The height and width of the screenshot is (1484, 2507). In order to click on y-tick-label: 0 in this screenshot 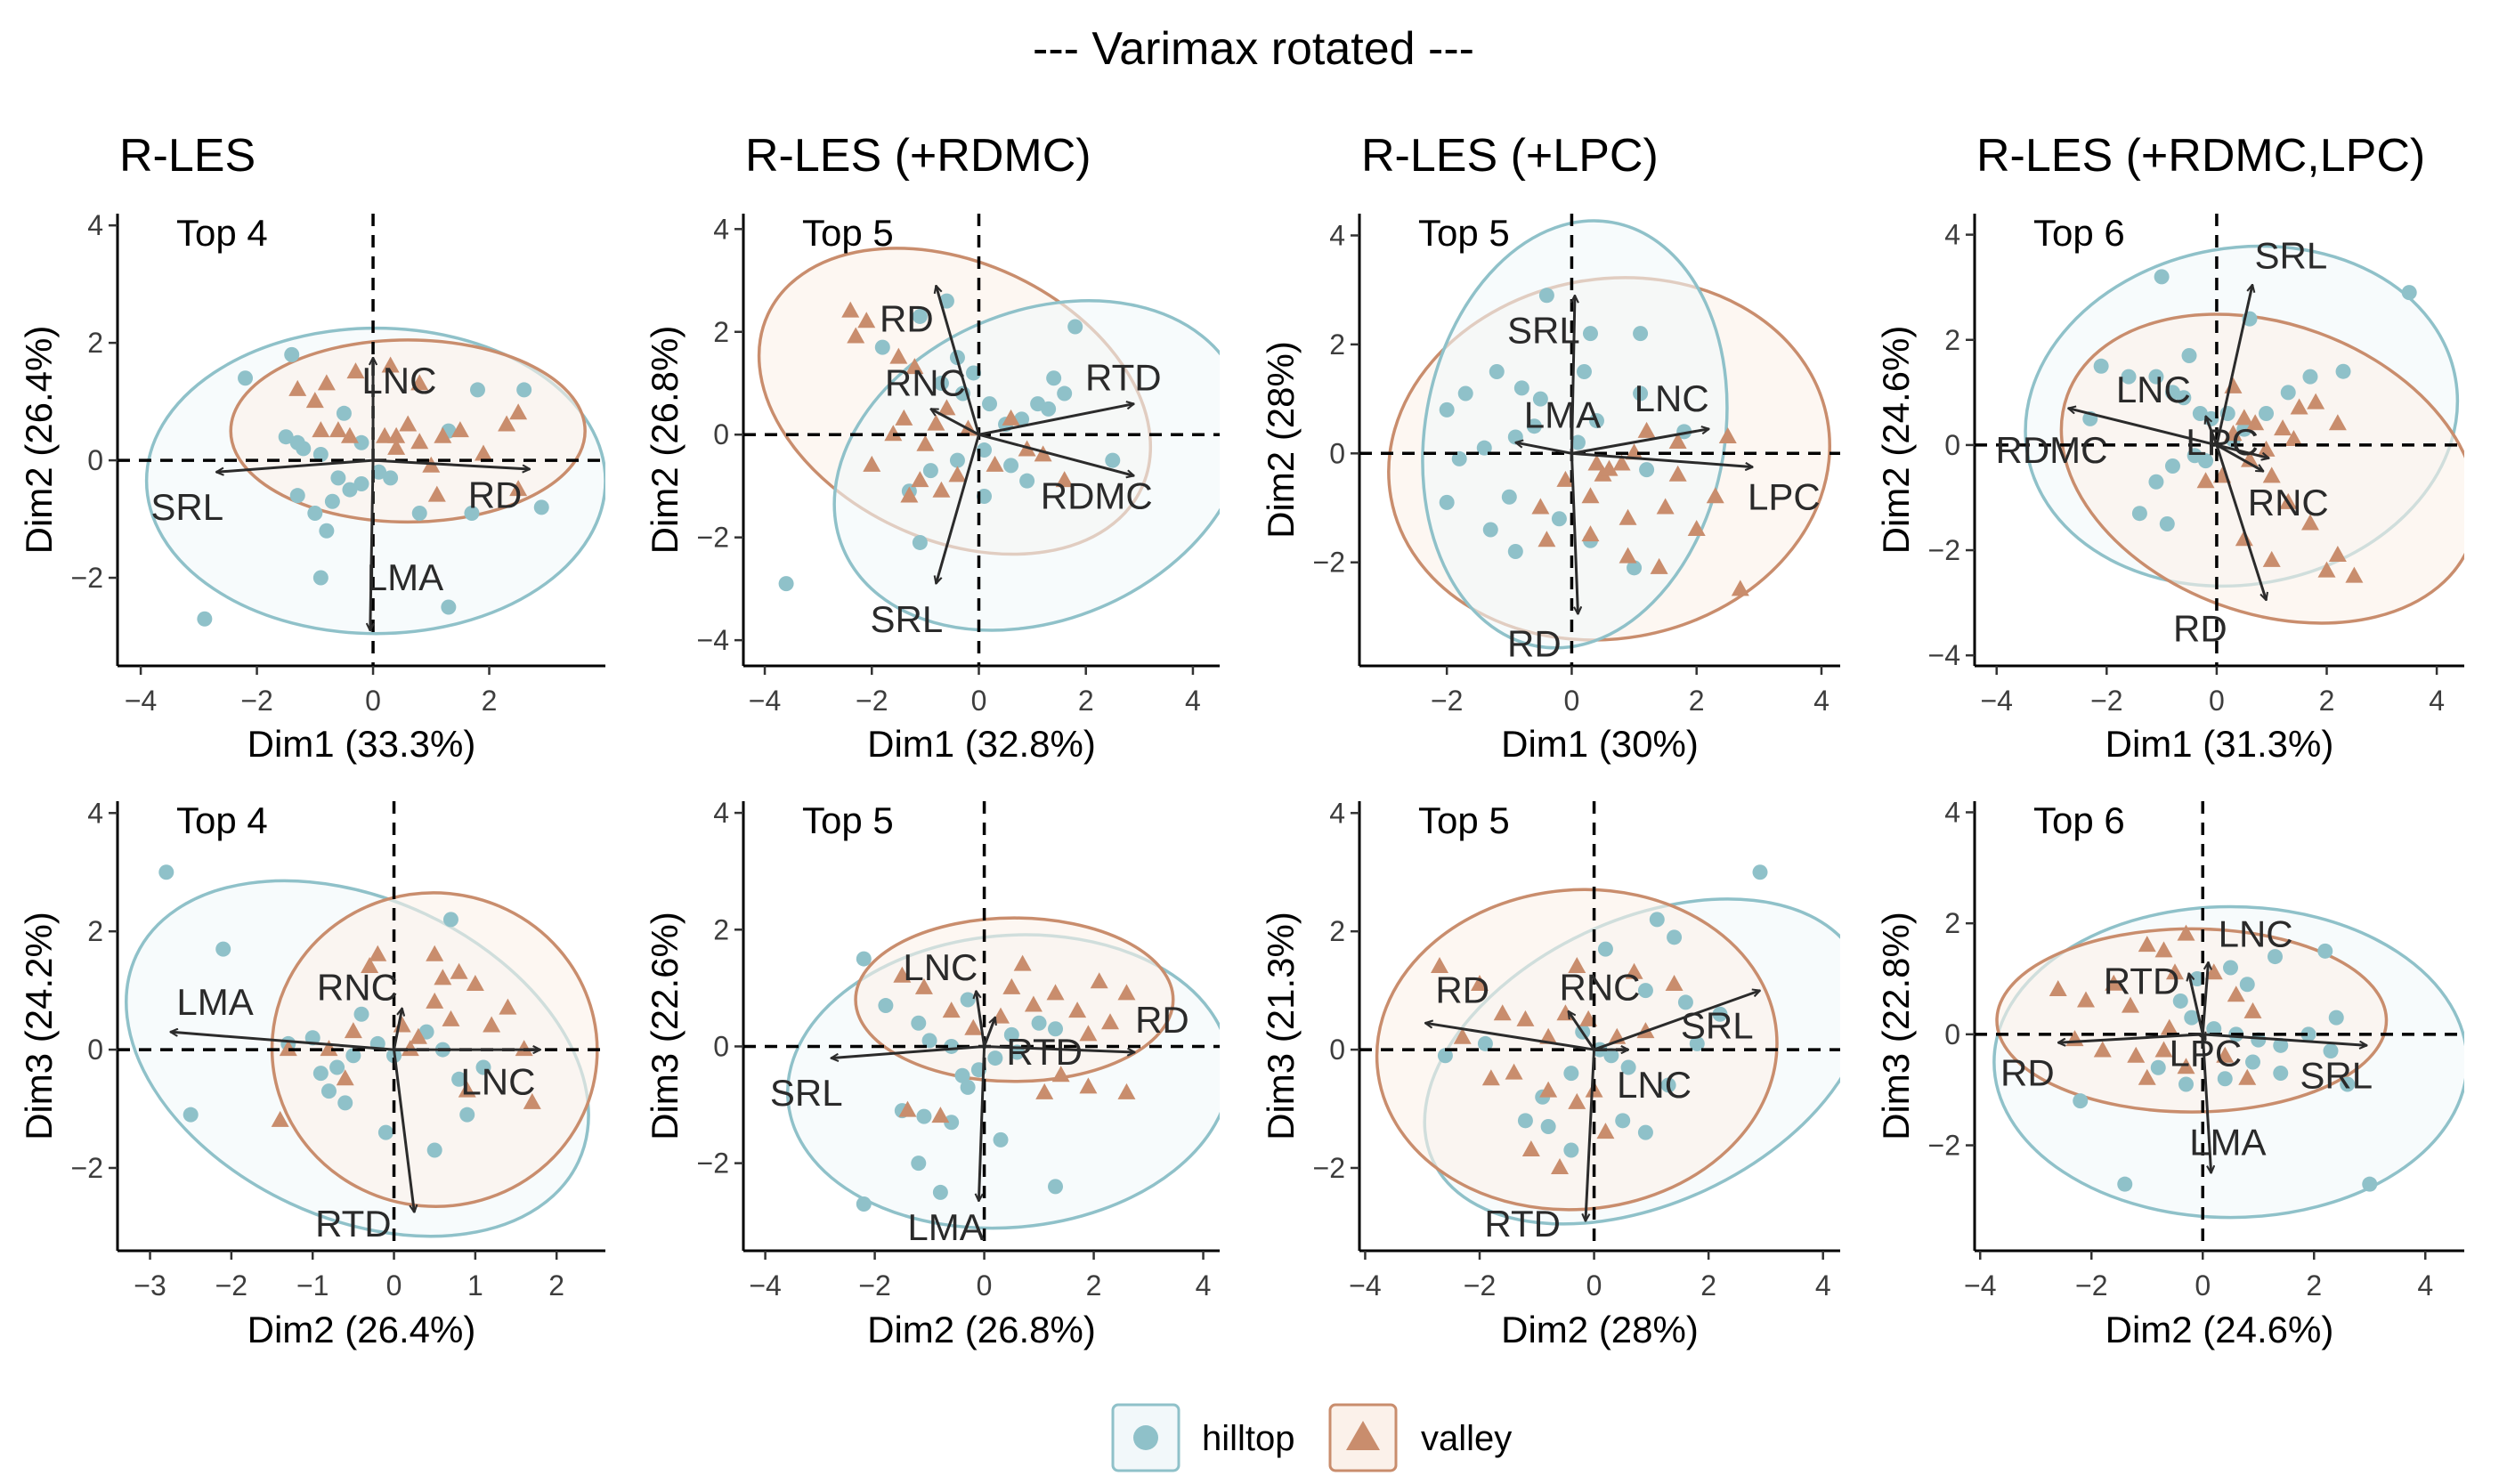, I will do `click(1337, 1050)`.